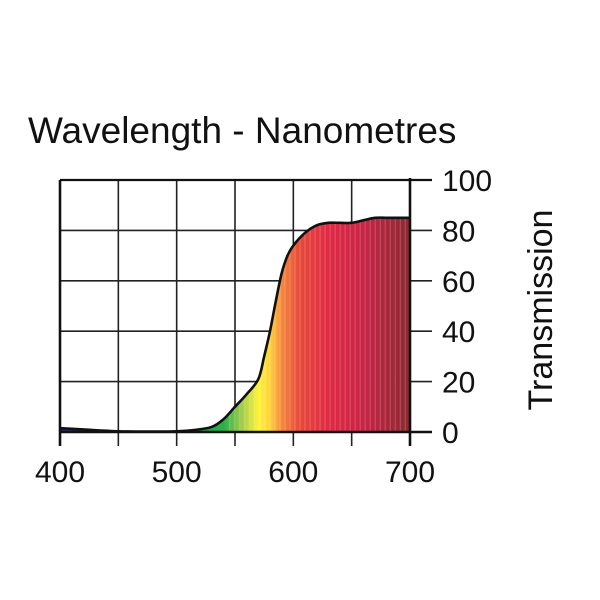  Describe the element at coordinates (458, 332) in the screenshot. I see `y-tick-label-40: 40` at that location.